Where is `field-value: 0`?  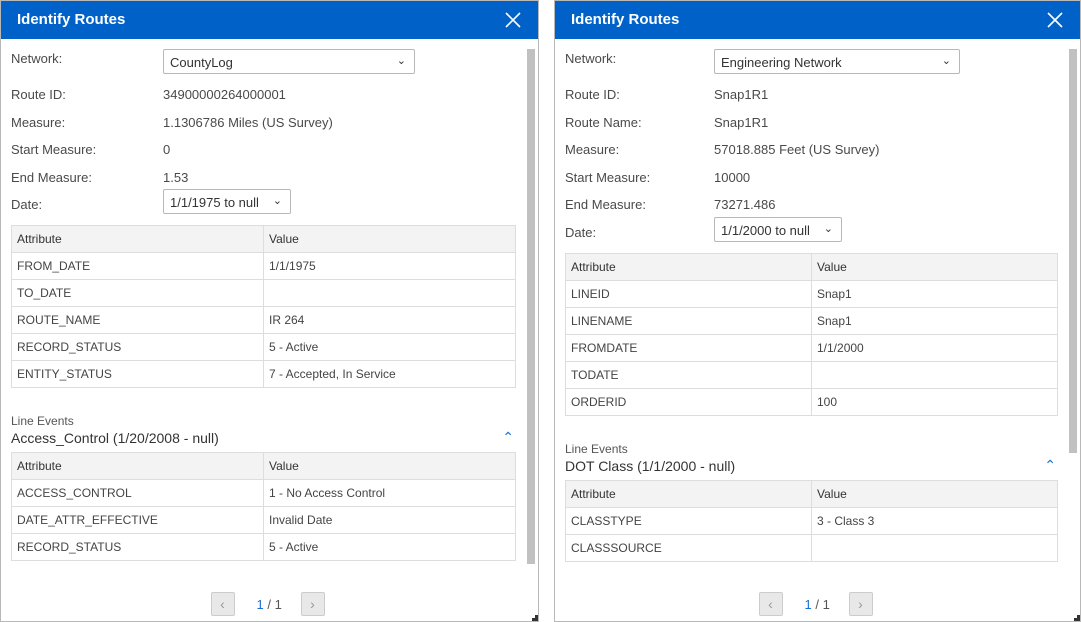 field-value: 0 is located at coordinates (167, 149).